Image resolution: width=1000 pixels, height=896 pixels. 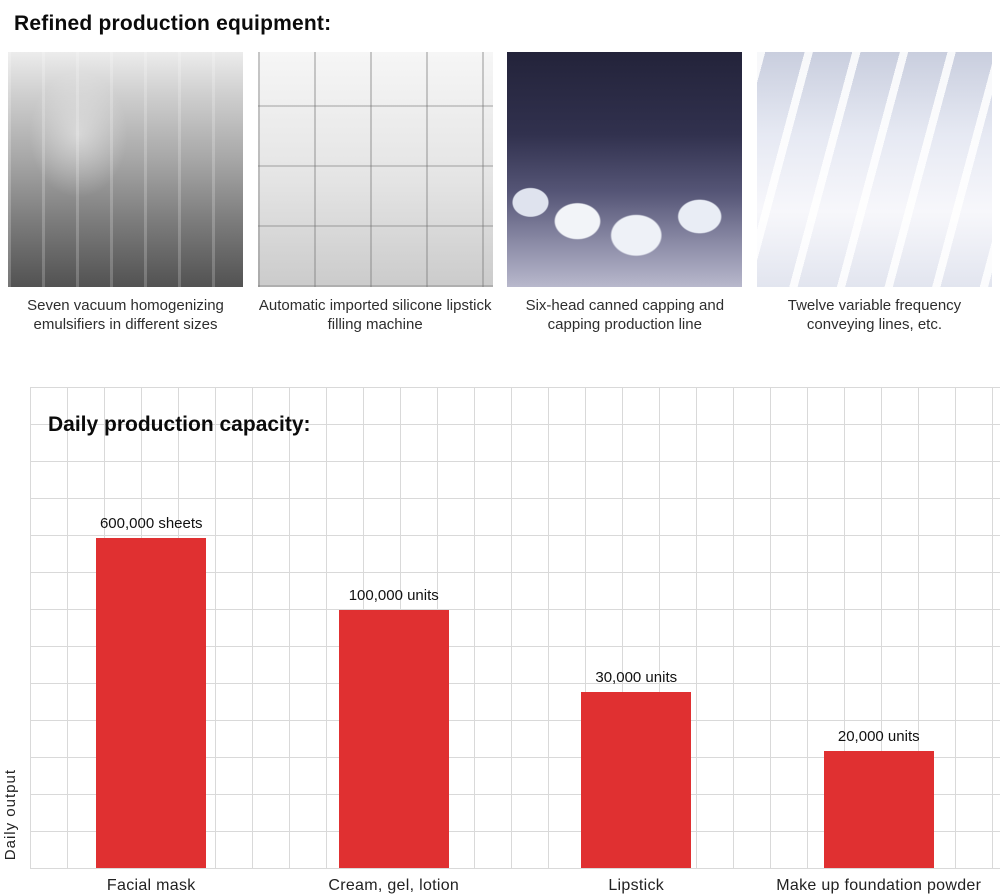 What do you see at coordinates (10, 815) in the screenshot?
I see `chart-y-axis-label: Daily output` at bounding box center [10, 815].